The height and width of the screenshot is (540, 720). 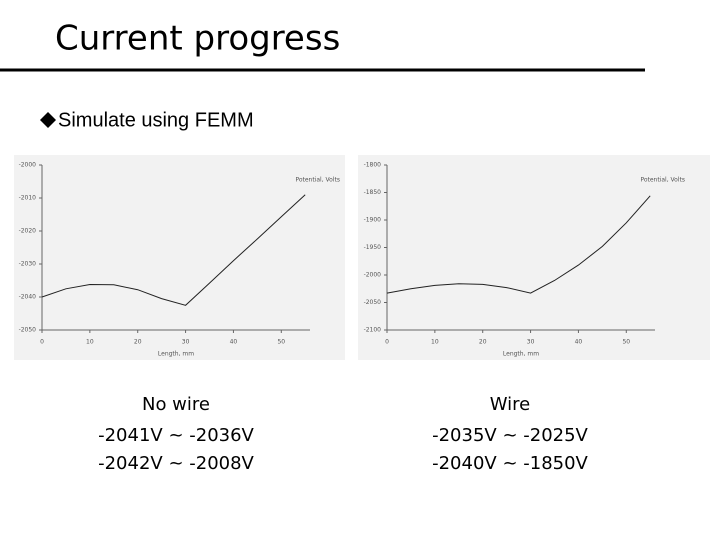 What do you see at coordinates (176, 404) in the screenshot?
I see `caption-heading: No wire` at bounding box center [176, 404].